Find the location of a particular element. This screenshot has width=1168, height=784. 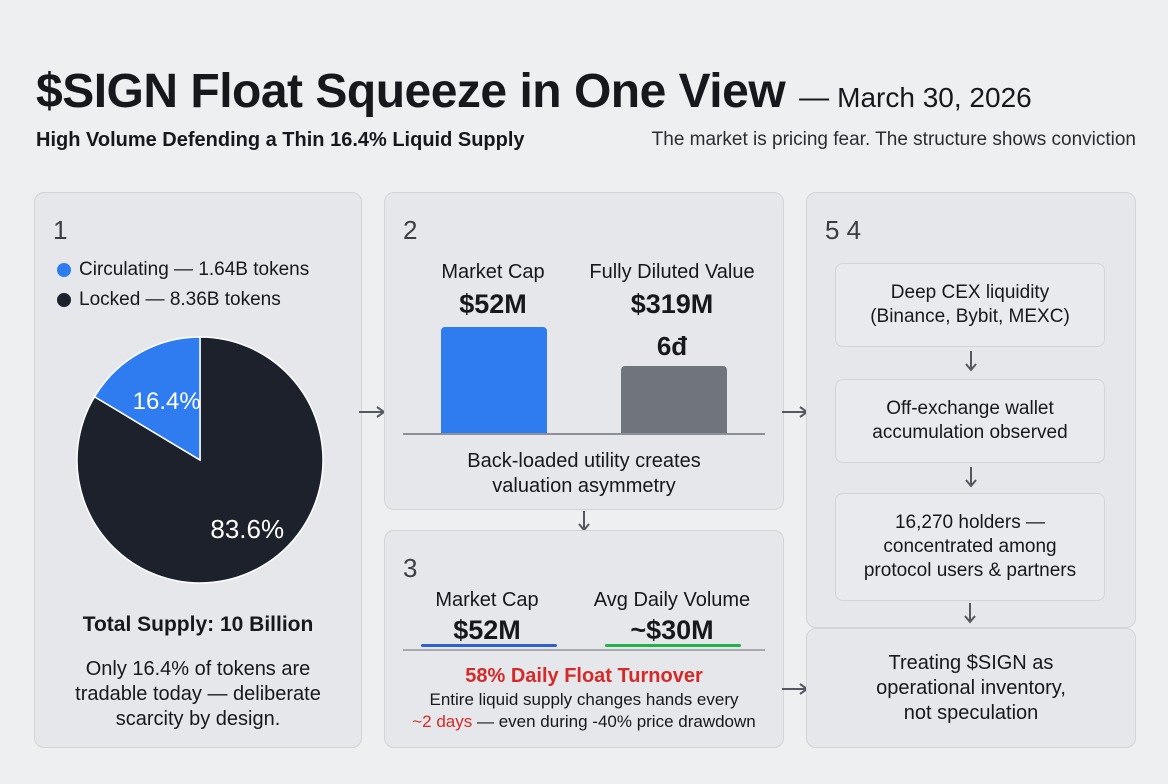

title-date: March 30, 2026 is located at coordinates (934, 97).